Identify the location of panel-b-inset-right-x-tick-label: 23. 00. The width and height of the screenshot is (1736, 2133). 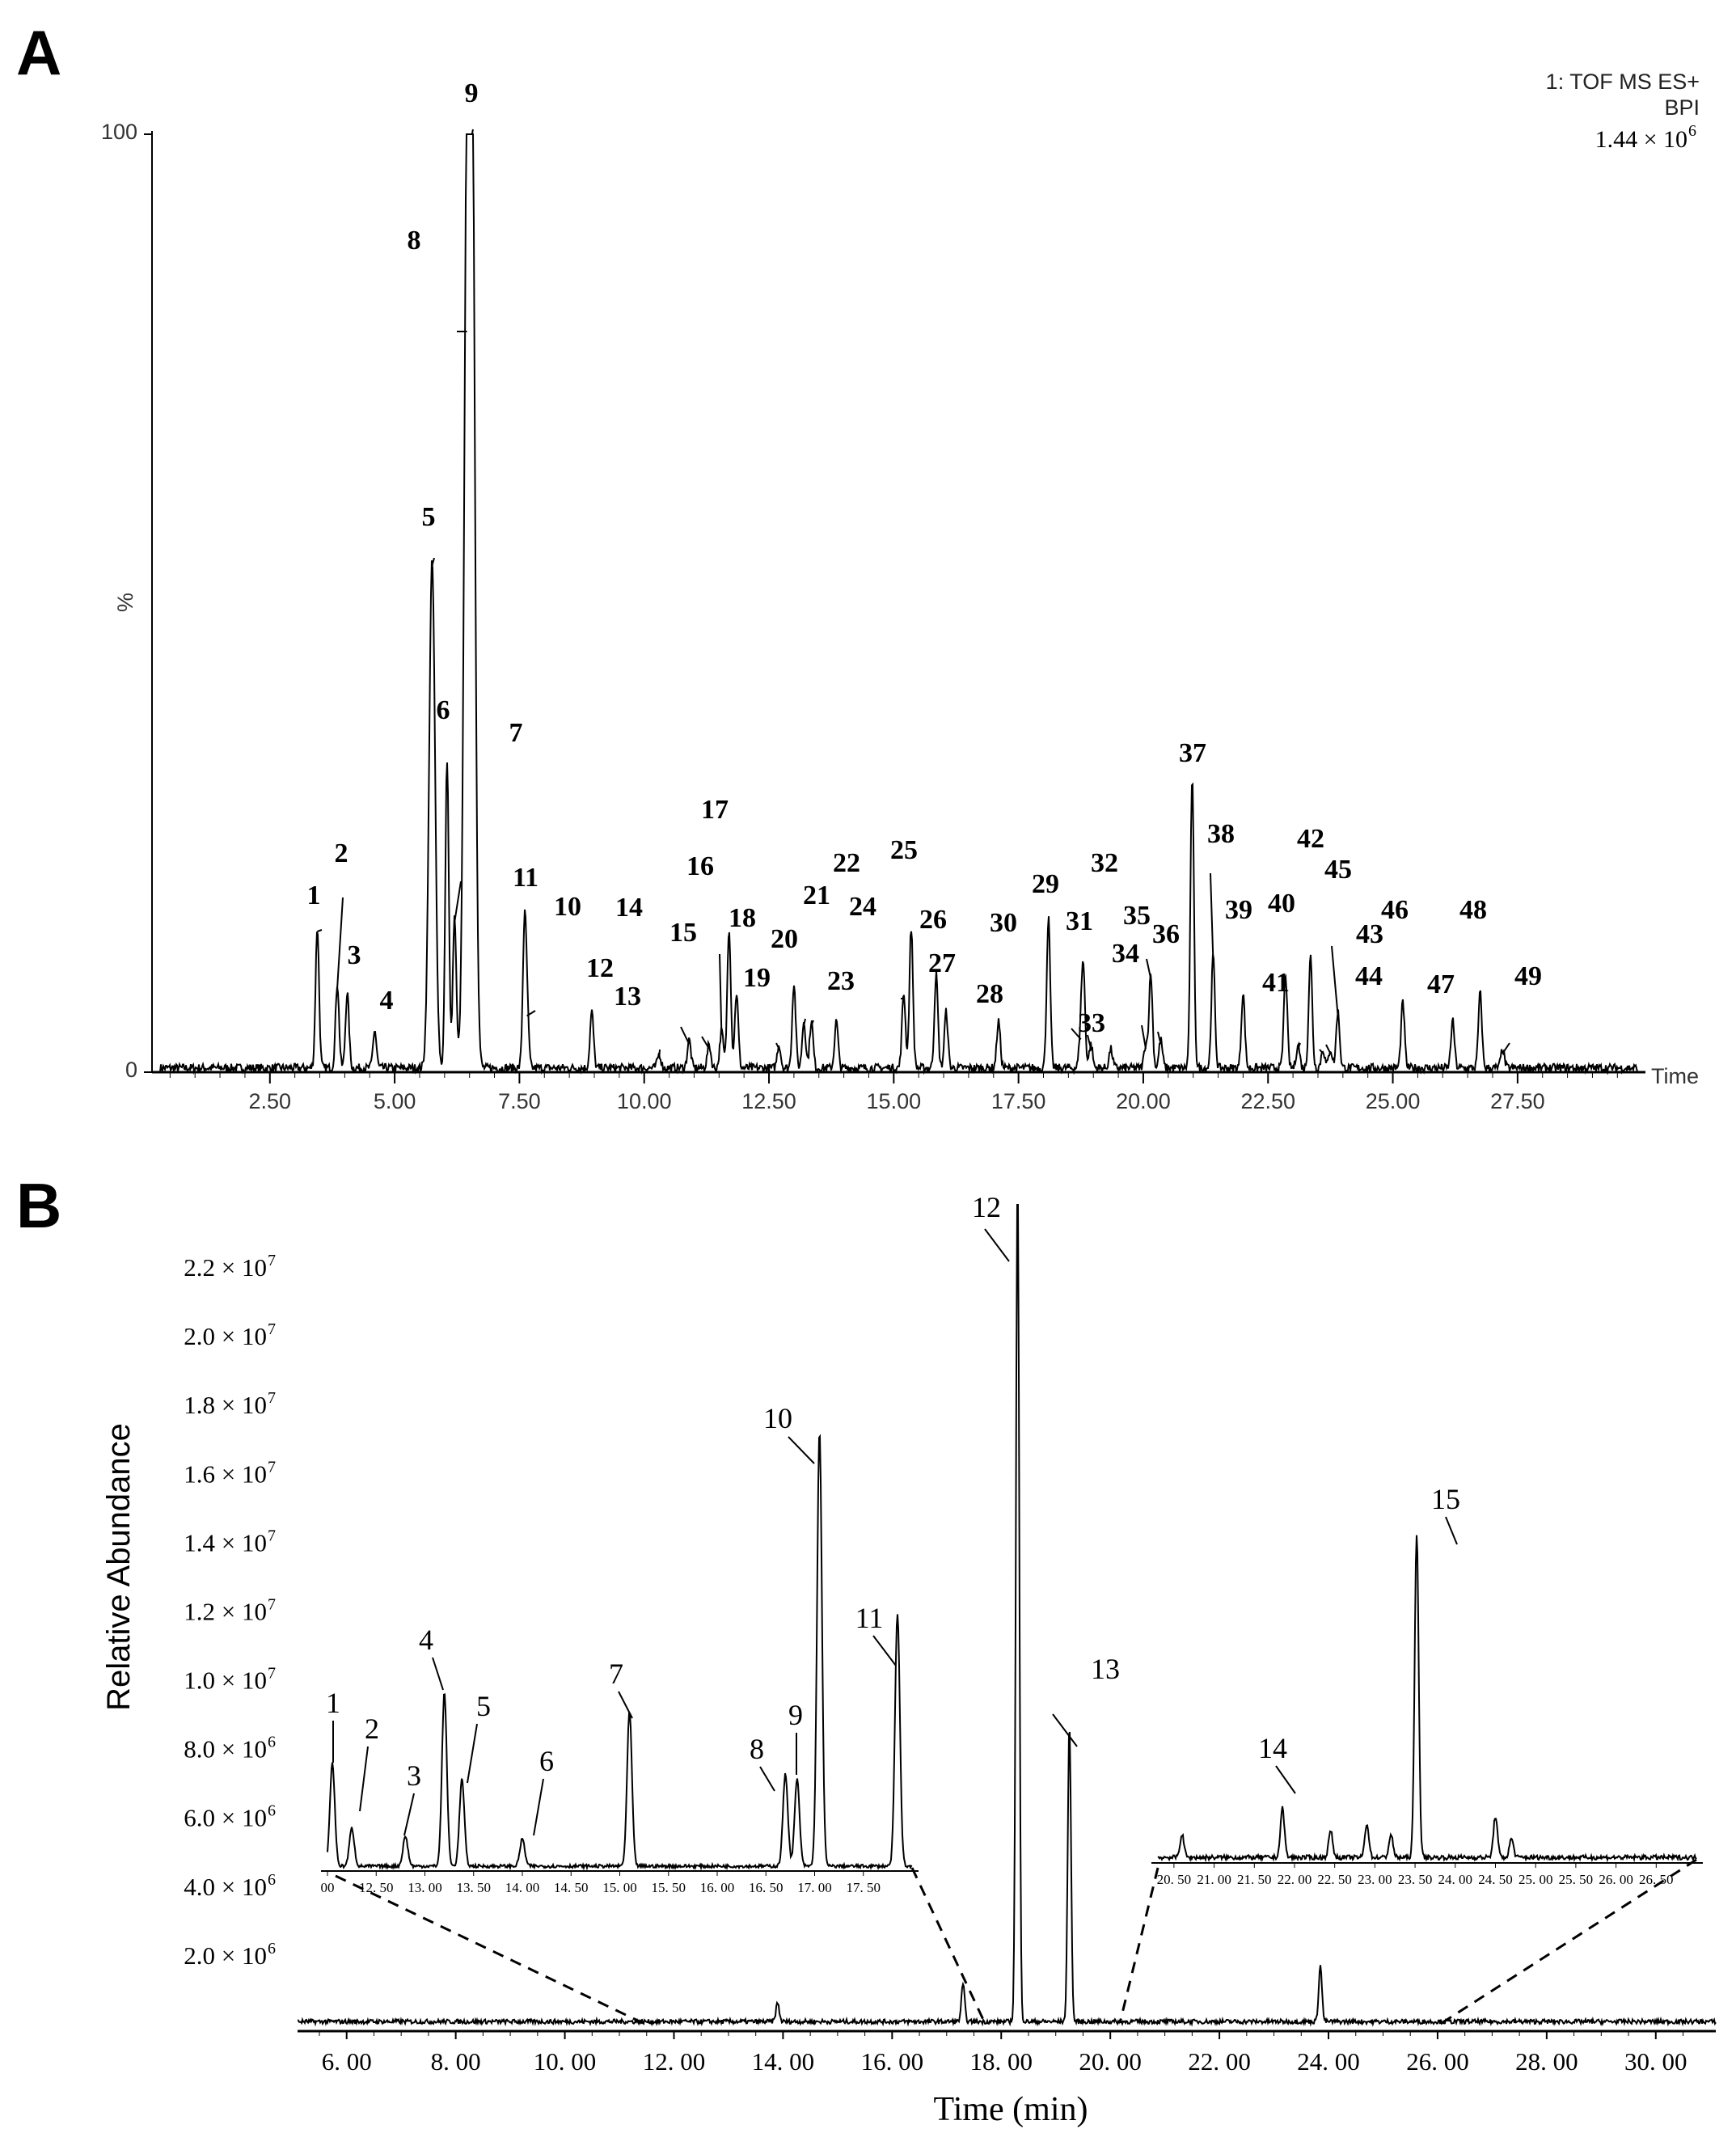
(1375, 1879).